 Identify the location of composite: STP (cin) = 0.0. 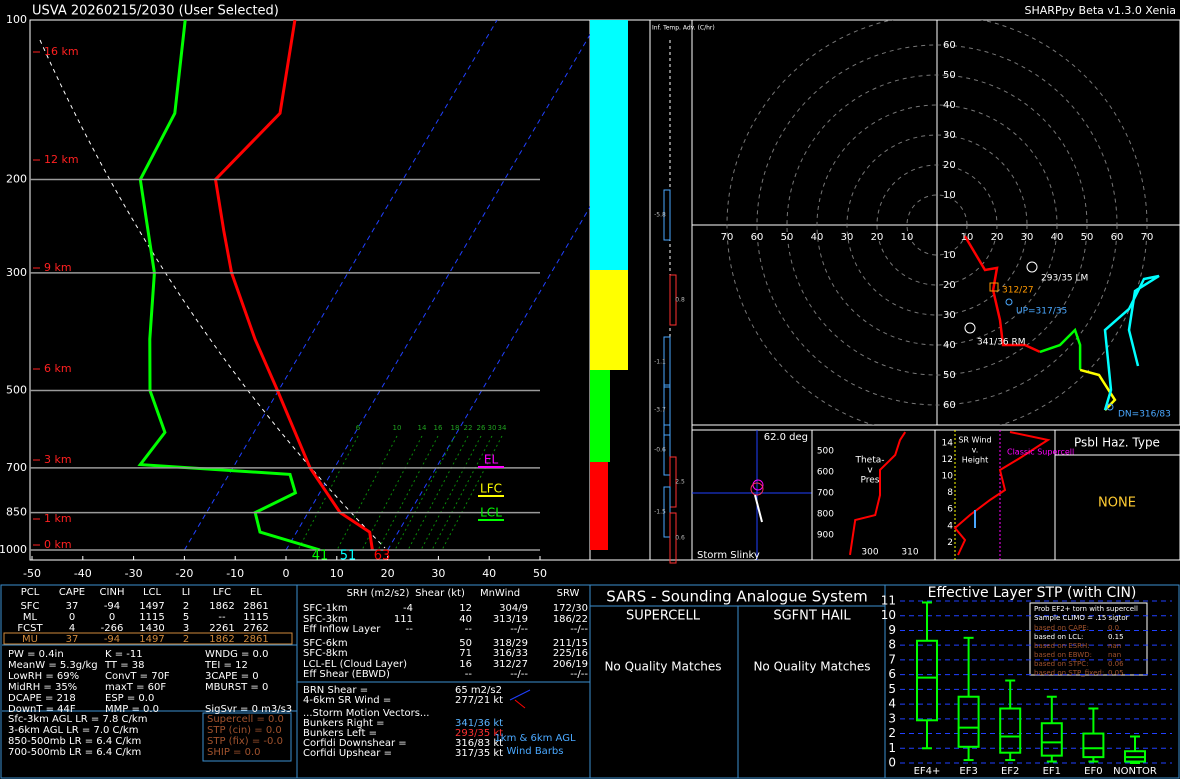
(244, 730).